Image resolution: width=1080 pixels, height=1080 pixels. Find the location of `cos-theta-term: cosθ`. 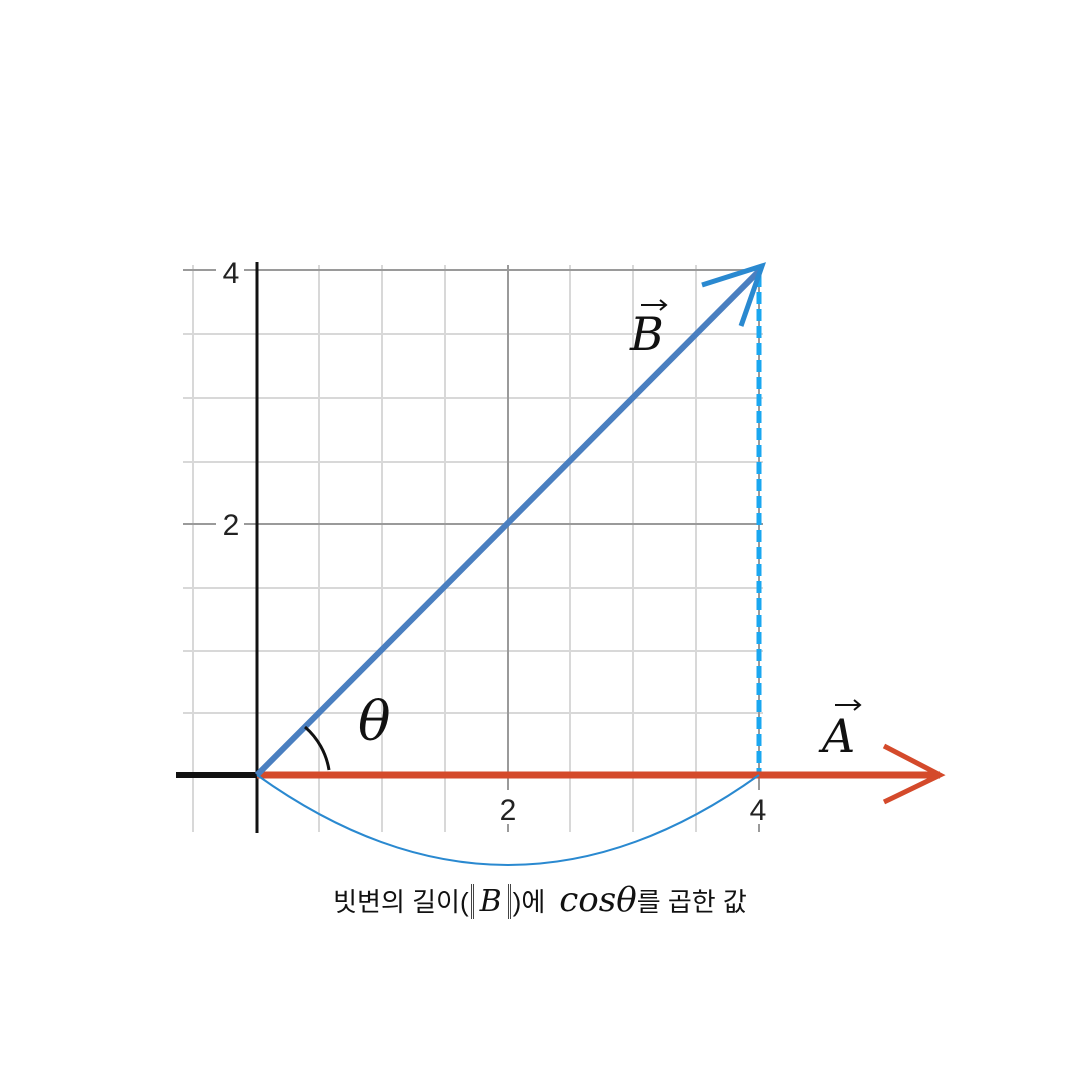

cos-theta-term: cosθ is located at coordinates (598, 900).